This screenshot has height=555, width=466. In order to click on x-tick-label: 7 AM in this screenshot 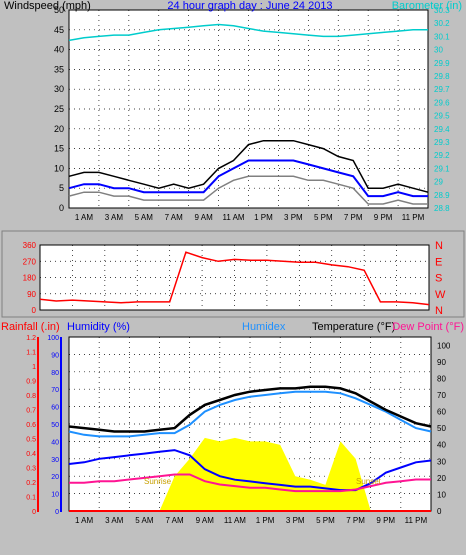, I will do `click(174, 520)`.